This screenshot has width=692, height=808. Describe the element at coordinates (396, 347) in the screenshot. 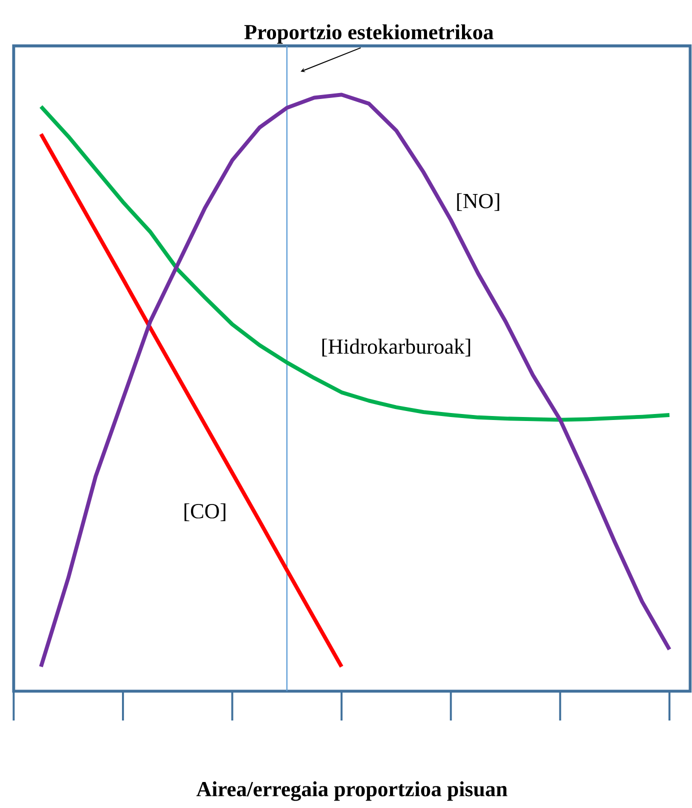

I see `series-label: [Hidrokarburoak]` at that location.